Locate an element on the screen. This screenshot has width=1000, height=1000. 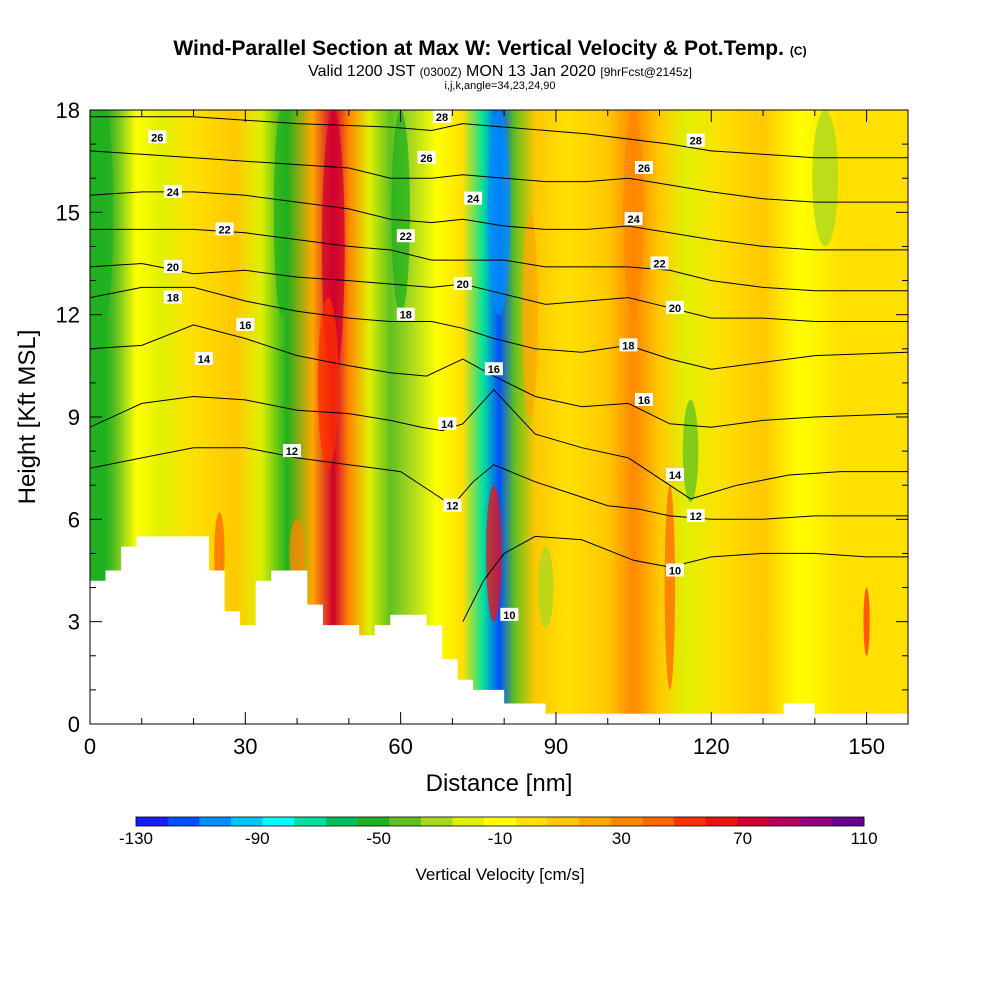
colorbar is located at coordinates (500, 821).